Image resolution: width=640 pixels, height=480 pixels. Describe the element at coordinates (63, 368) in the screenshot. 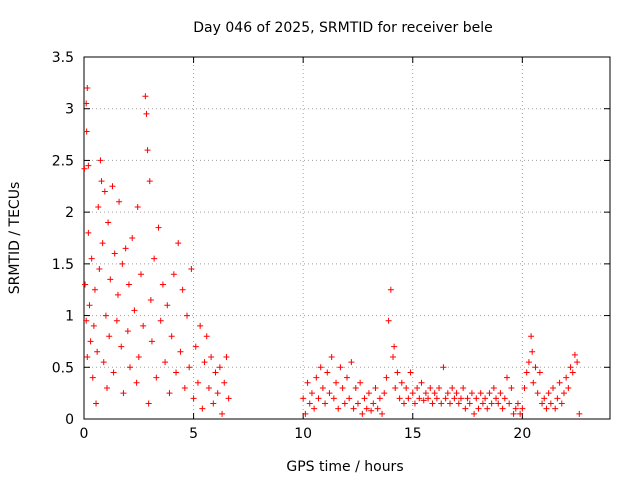

I see `y-tick-label: 0.5` at that location.